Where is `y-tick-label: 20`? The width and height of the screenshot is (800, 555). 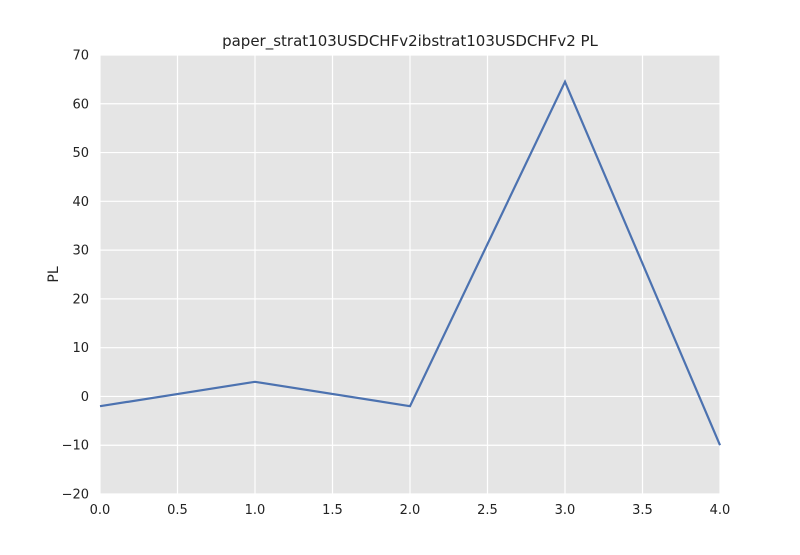 y-tick-label: 20 is located at coordinates (80, 299).